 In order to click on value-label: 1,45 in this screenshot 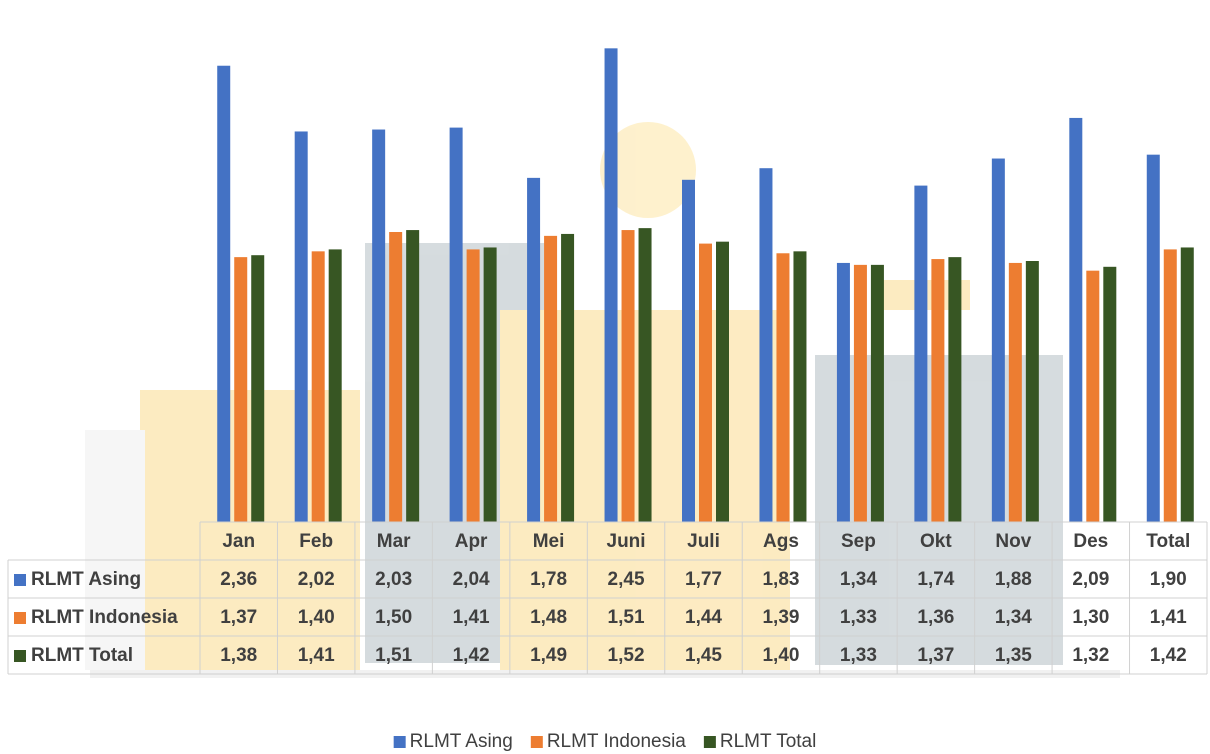, I will do `click(703, 655)`.